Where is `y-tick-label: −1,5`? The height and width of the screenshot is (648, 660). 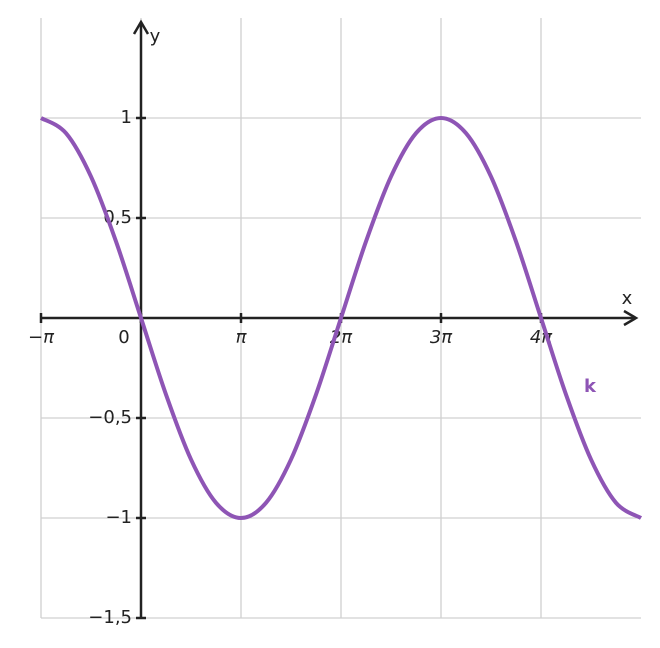 y-tick-label: −1,5 is located at coordinates (110, 617).